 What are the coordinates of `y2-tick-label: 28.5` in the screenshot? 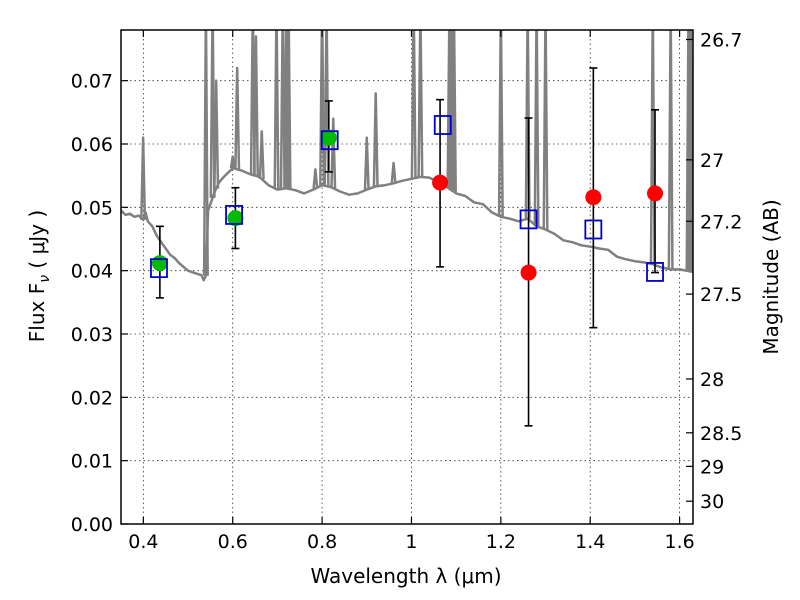 It's located at (721, 434).